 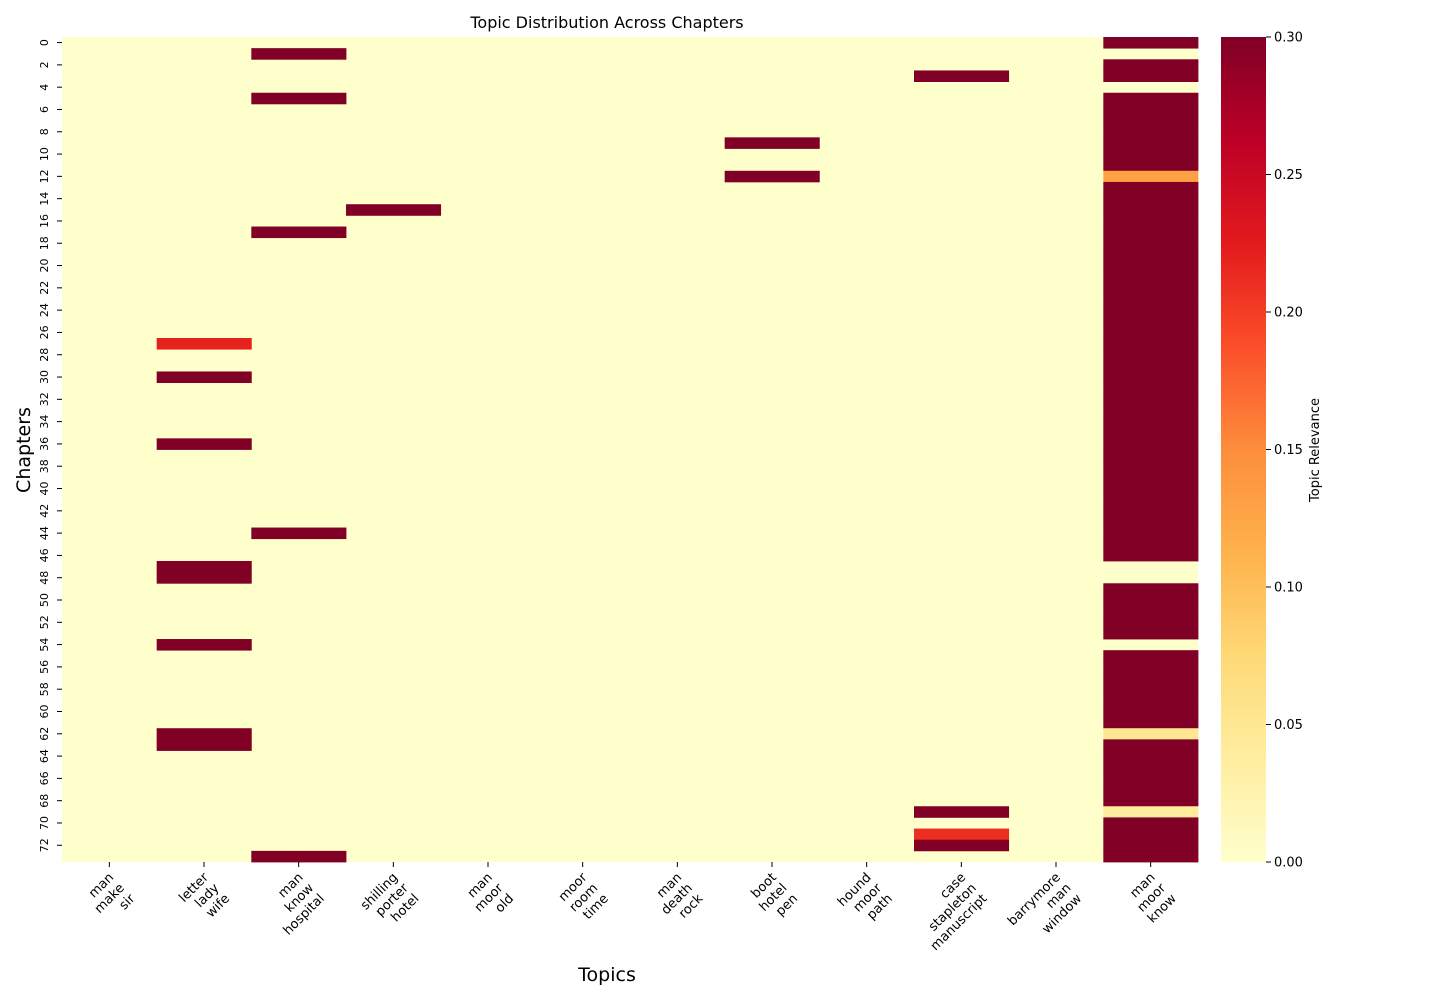 What do you see at coordinates (44, 266) in the screenshot?
I see `y-tick-label: 20` at bounding box center [44, 266].